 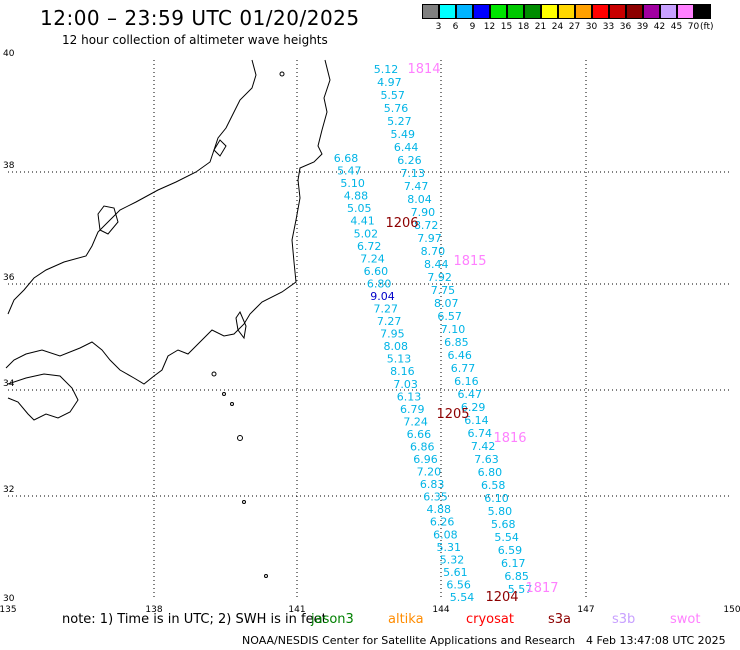 What do you see at coordinates (9, 166) in the screenshot?
I see `latitude-label: 38` at bounding box center [9, 166].